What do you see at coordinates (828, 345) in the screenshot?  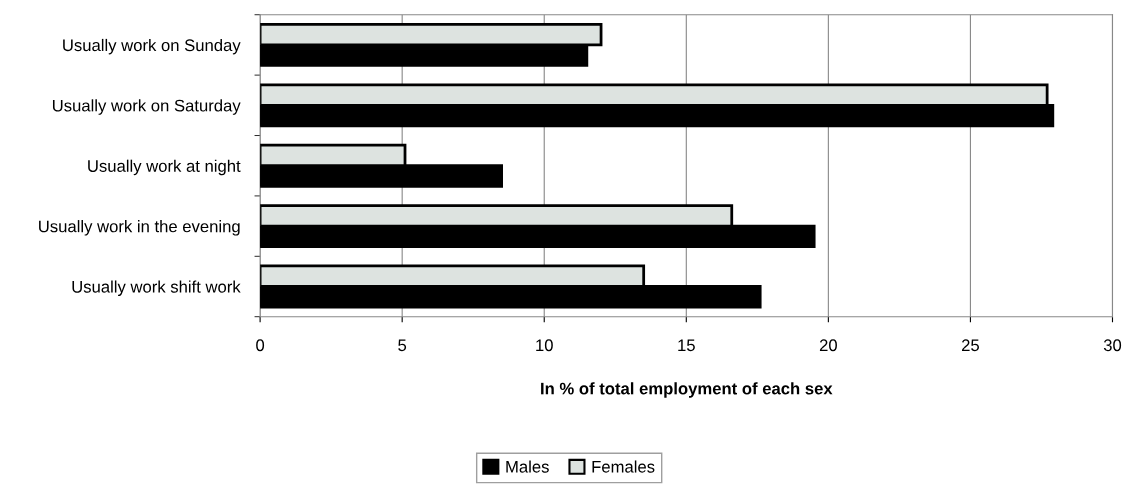 I see `x-tick-label: 20` at bounding box center [828, 345].